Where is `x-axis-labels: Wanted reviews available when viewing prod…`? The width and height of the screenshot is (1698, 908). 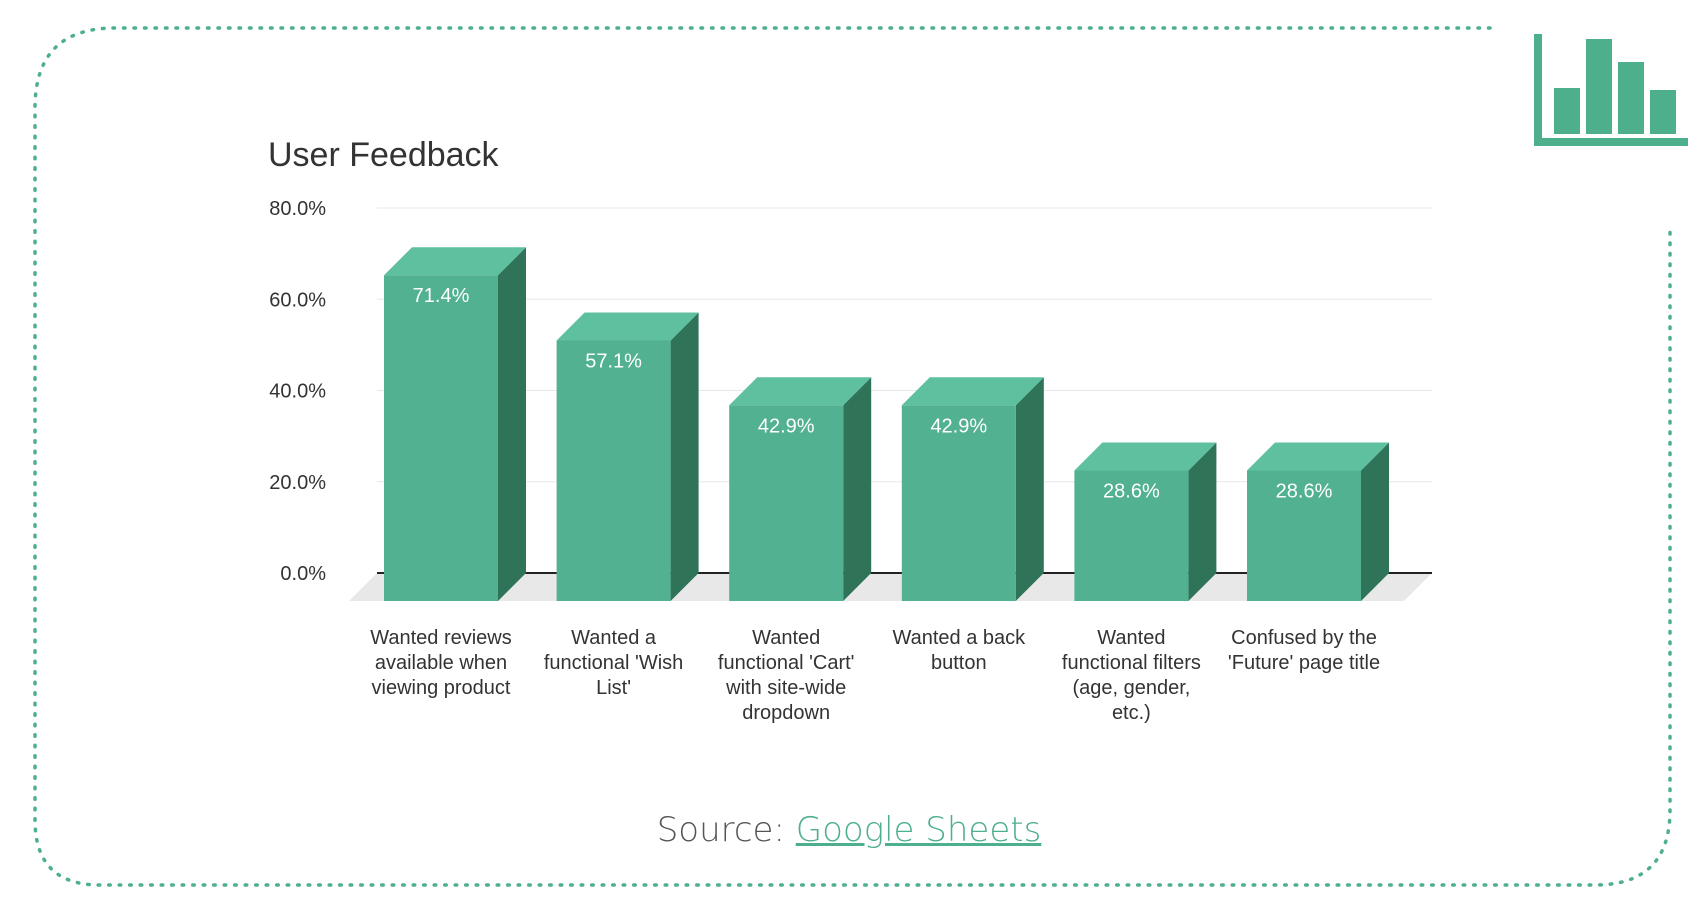 x-axis-labels: Wanted reviews available when viewing prod… is located at coordinates (875, 675).